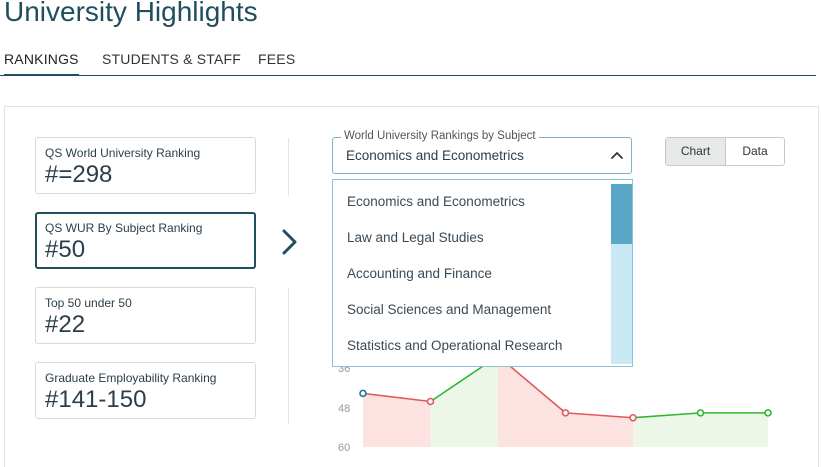 Image resolution: width=821 pixels, height=467 pixels. I want to click on rank-label: QS World University Ranking, so click(123, 153).